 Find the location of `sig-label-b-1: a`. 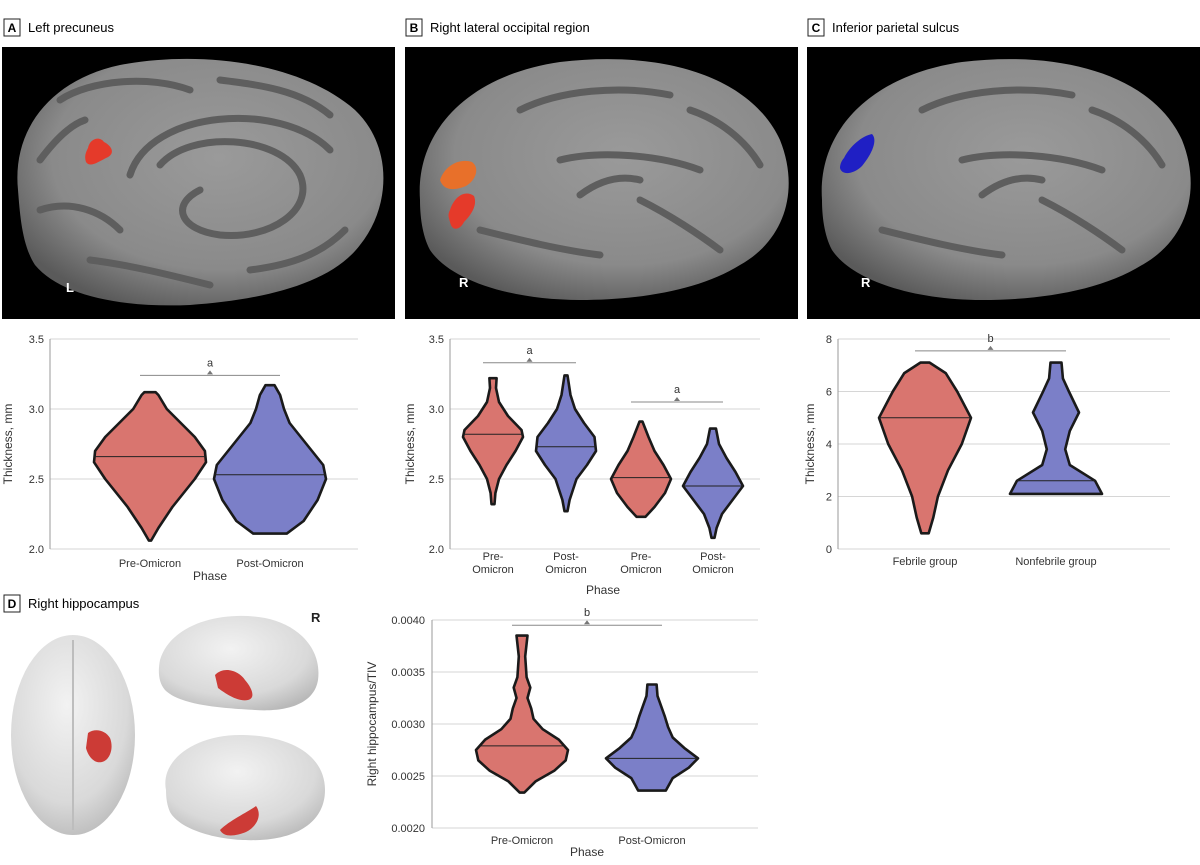

sig-label-b-1: a is located at coordinates (677, 390).